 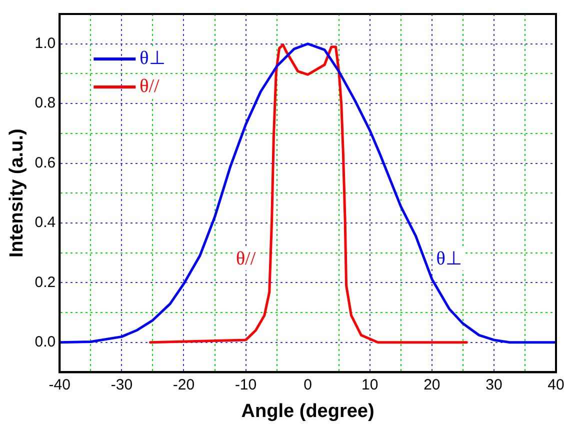 I want to click on annotation: θ⊥, so click(x=449, y=259).